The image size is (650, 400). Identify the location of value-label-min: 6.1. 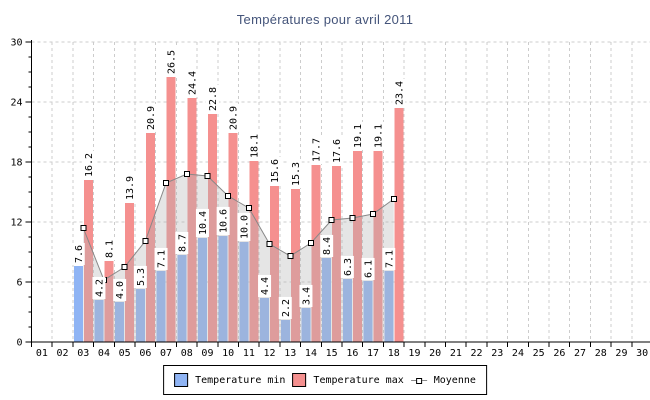
(368, 268).